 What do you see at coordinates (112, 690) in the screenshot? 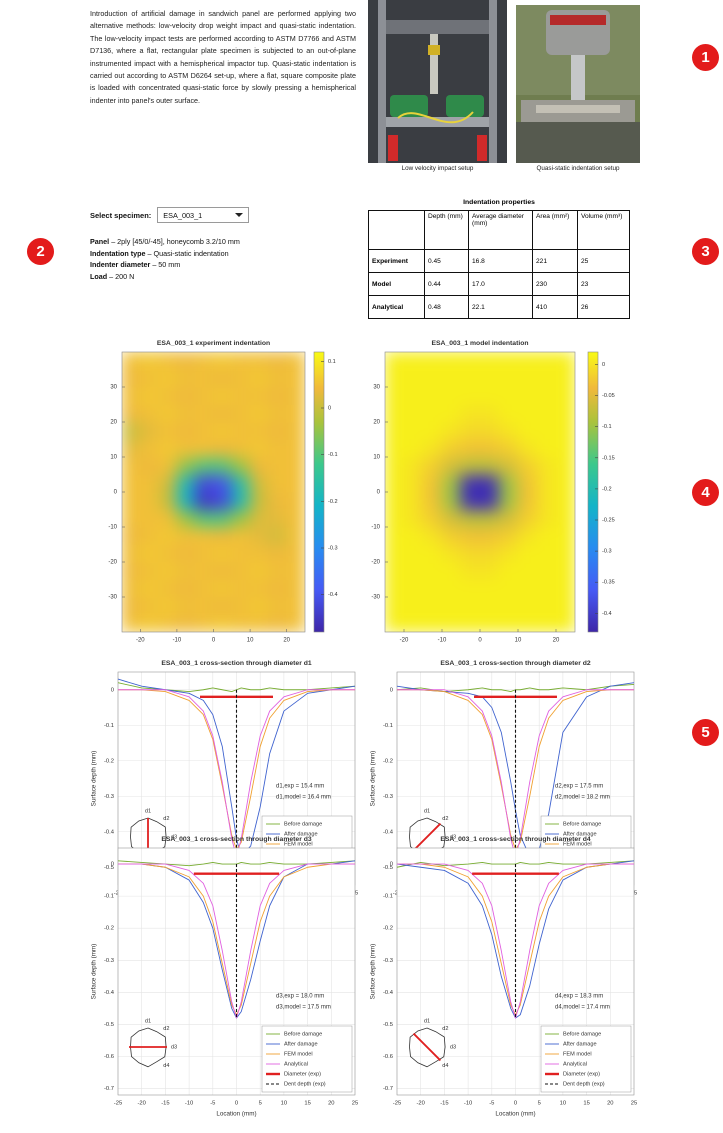
I see `y-tick-label: 0` at bounding box center [112, 690].